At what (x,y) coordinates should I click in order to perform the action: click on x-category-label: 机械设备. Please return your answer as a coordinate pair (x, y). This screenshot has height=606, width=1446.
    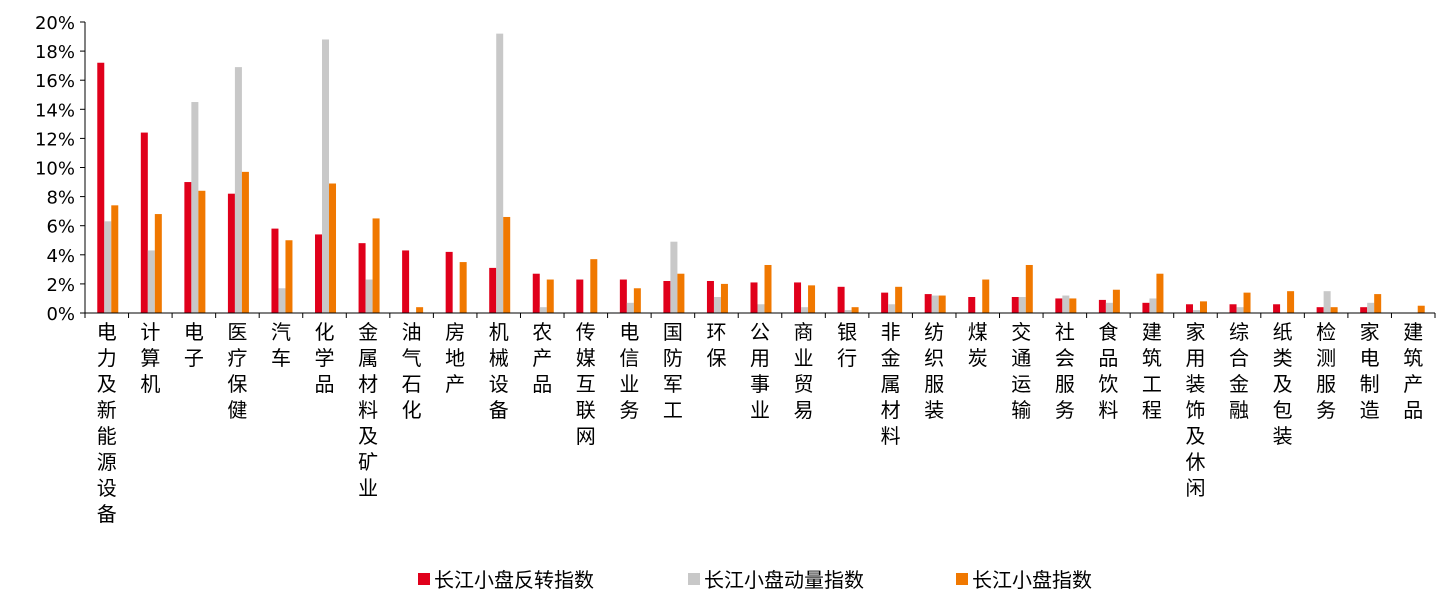
    Looking at the image, I should click on (499, 371).